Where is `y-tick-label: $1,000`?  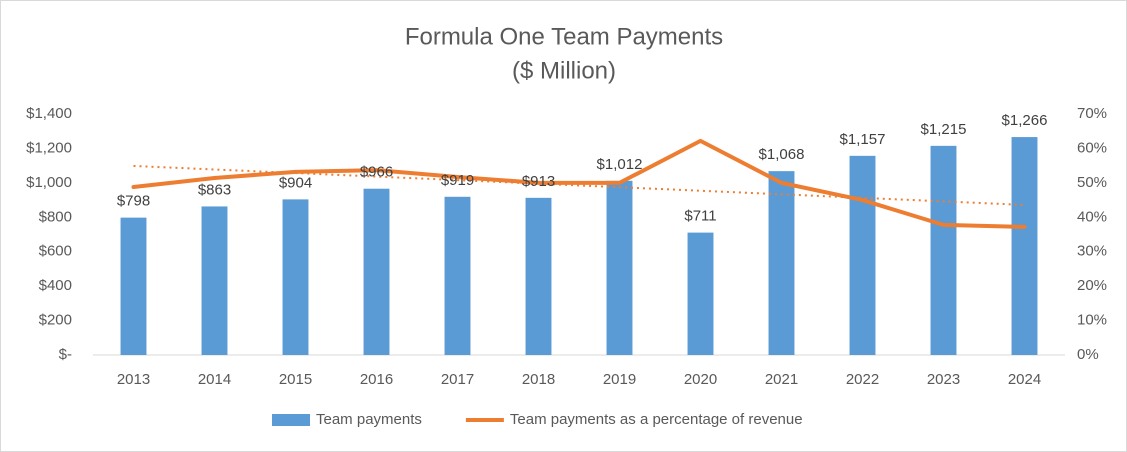 y-tick-label: $1,000 is located at coordinates (49, 182).